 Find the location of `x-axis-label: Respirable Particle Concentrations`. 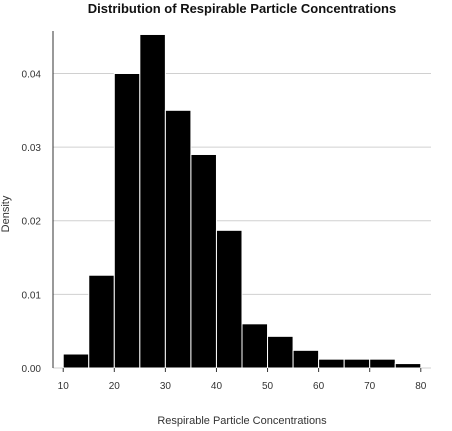

x-axis-label: Respirable Particle Concentrations is located at coordinates (242, 421).